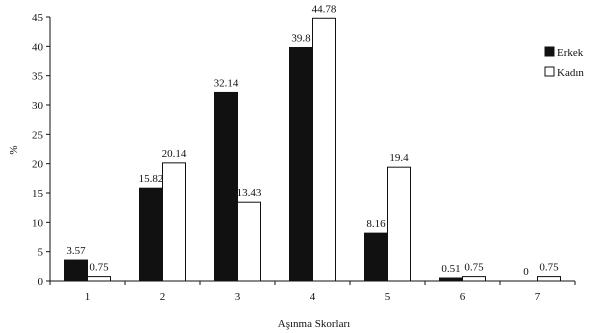 This screenshot has width=600, height=333. What do you see at coordinates (301, 39) in the screenshot?
I see `data-label-erkek-4: 39.8` at bounding box center [301, 39].